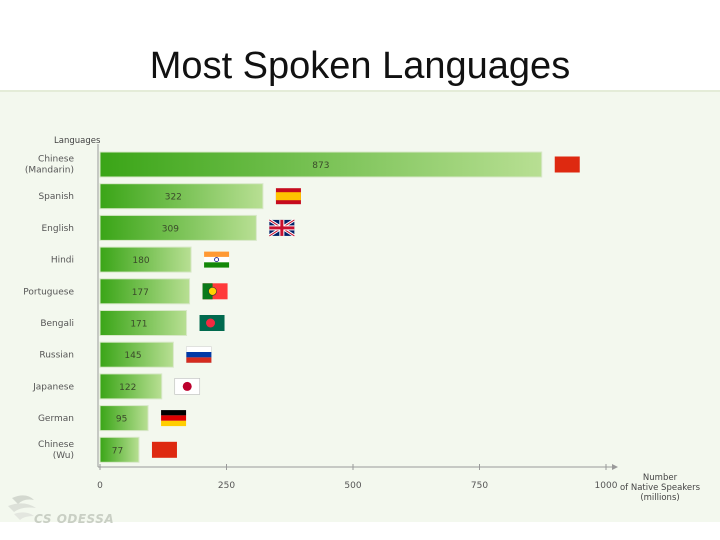  I want to click on bar-value-label: 95, so click(121, 420).